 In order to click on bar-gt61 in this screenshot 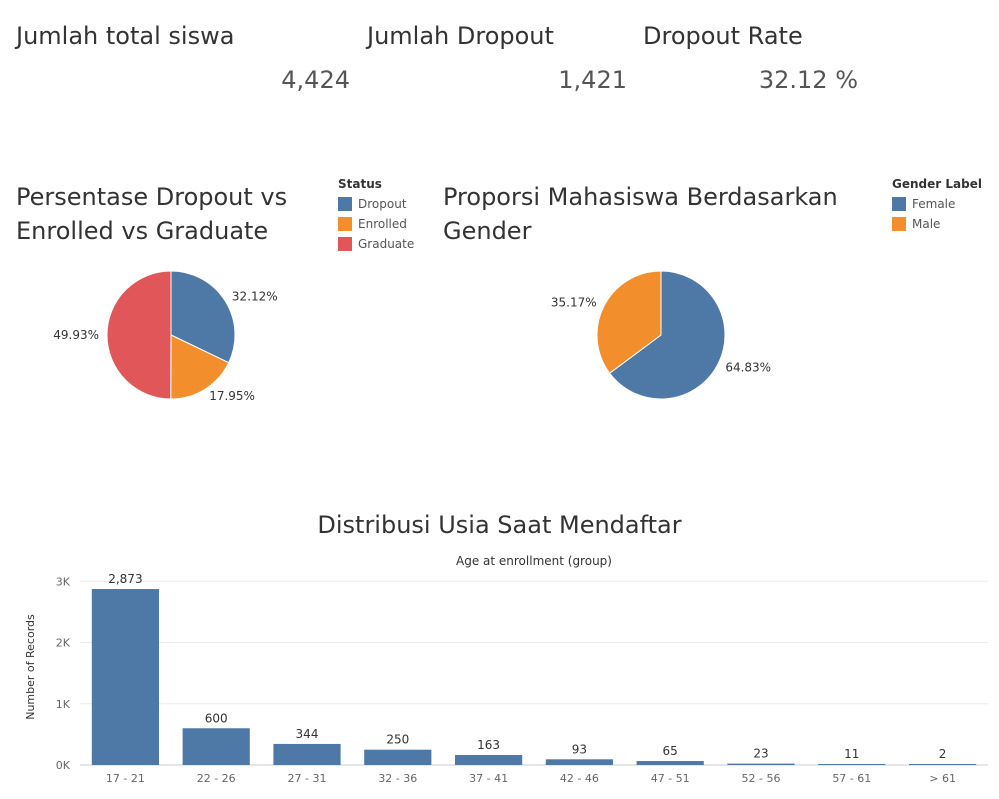, I will do `click(943, 764)`.